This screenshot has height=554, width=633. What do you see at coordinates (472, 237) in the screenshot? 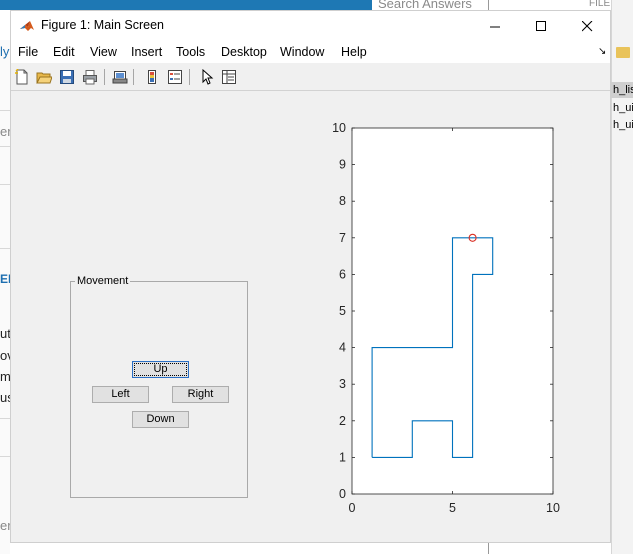
I see `position-marker` at bounding box center [472, 237].